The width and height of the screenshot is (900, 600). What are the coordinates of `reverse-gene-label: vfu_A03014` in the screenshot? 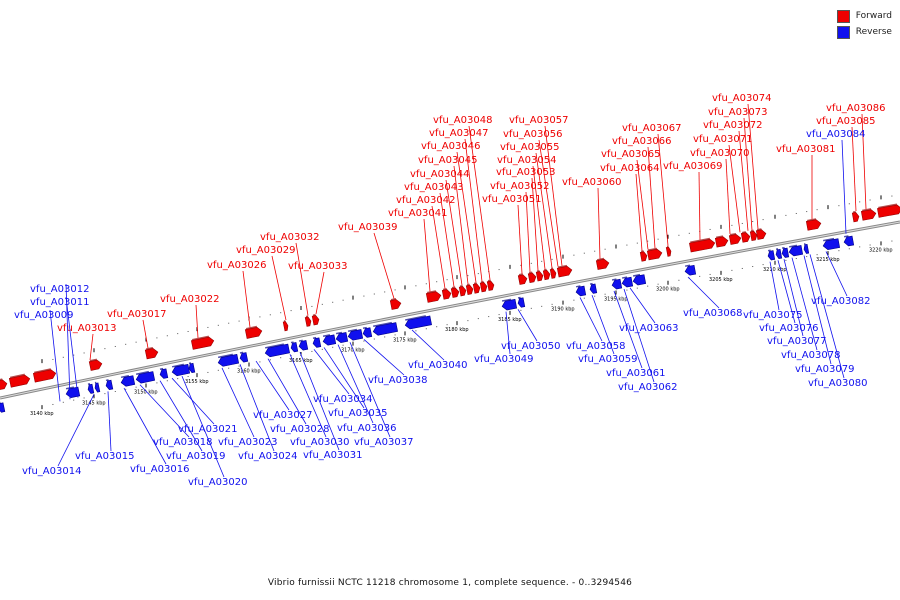 It's located at (51, 471).